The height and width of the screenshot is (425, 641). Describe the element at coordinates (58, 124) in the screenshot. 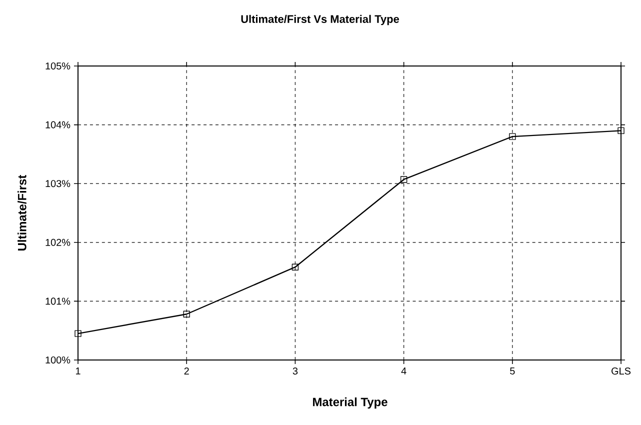

I see `y-tick-label: 104%` at that location.